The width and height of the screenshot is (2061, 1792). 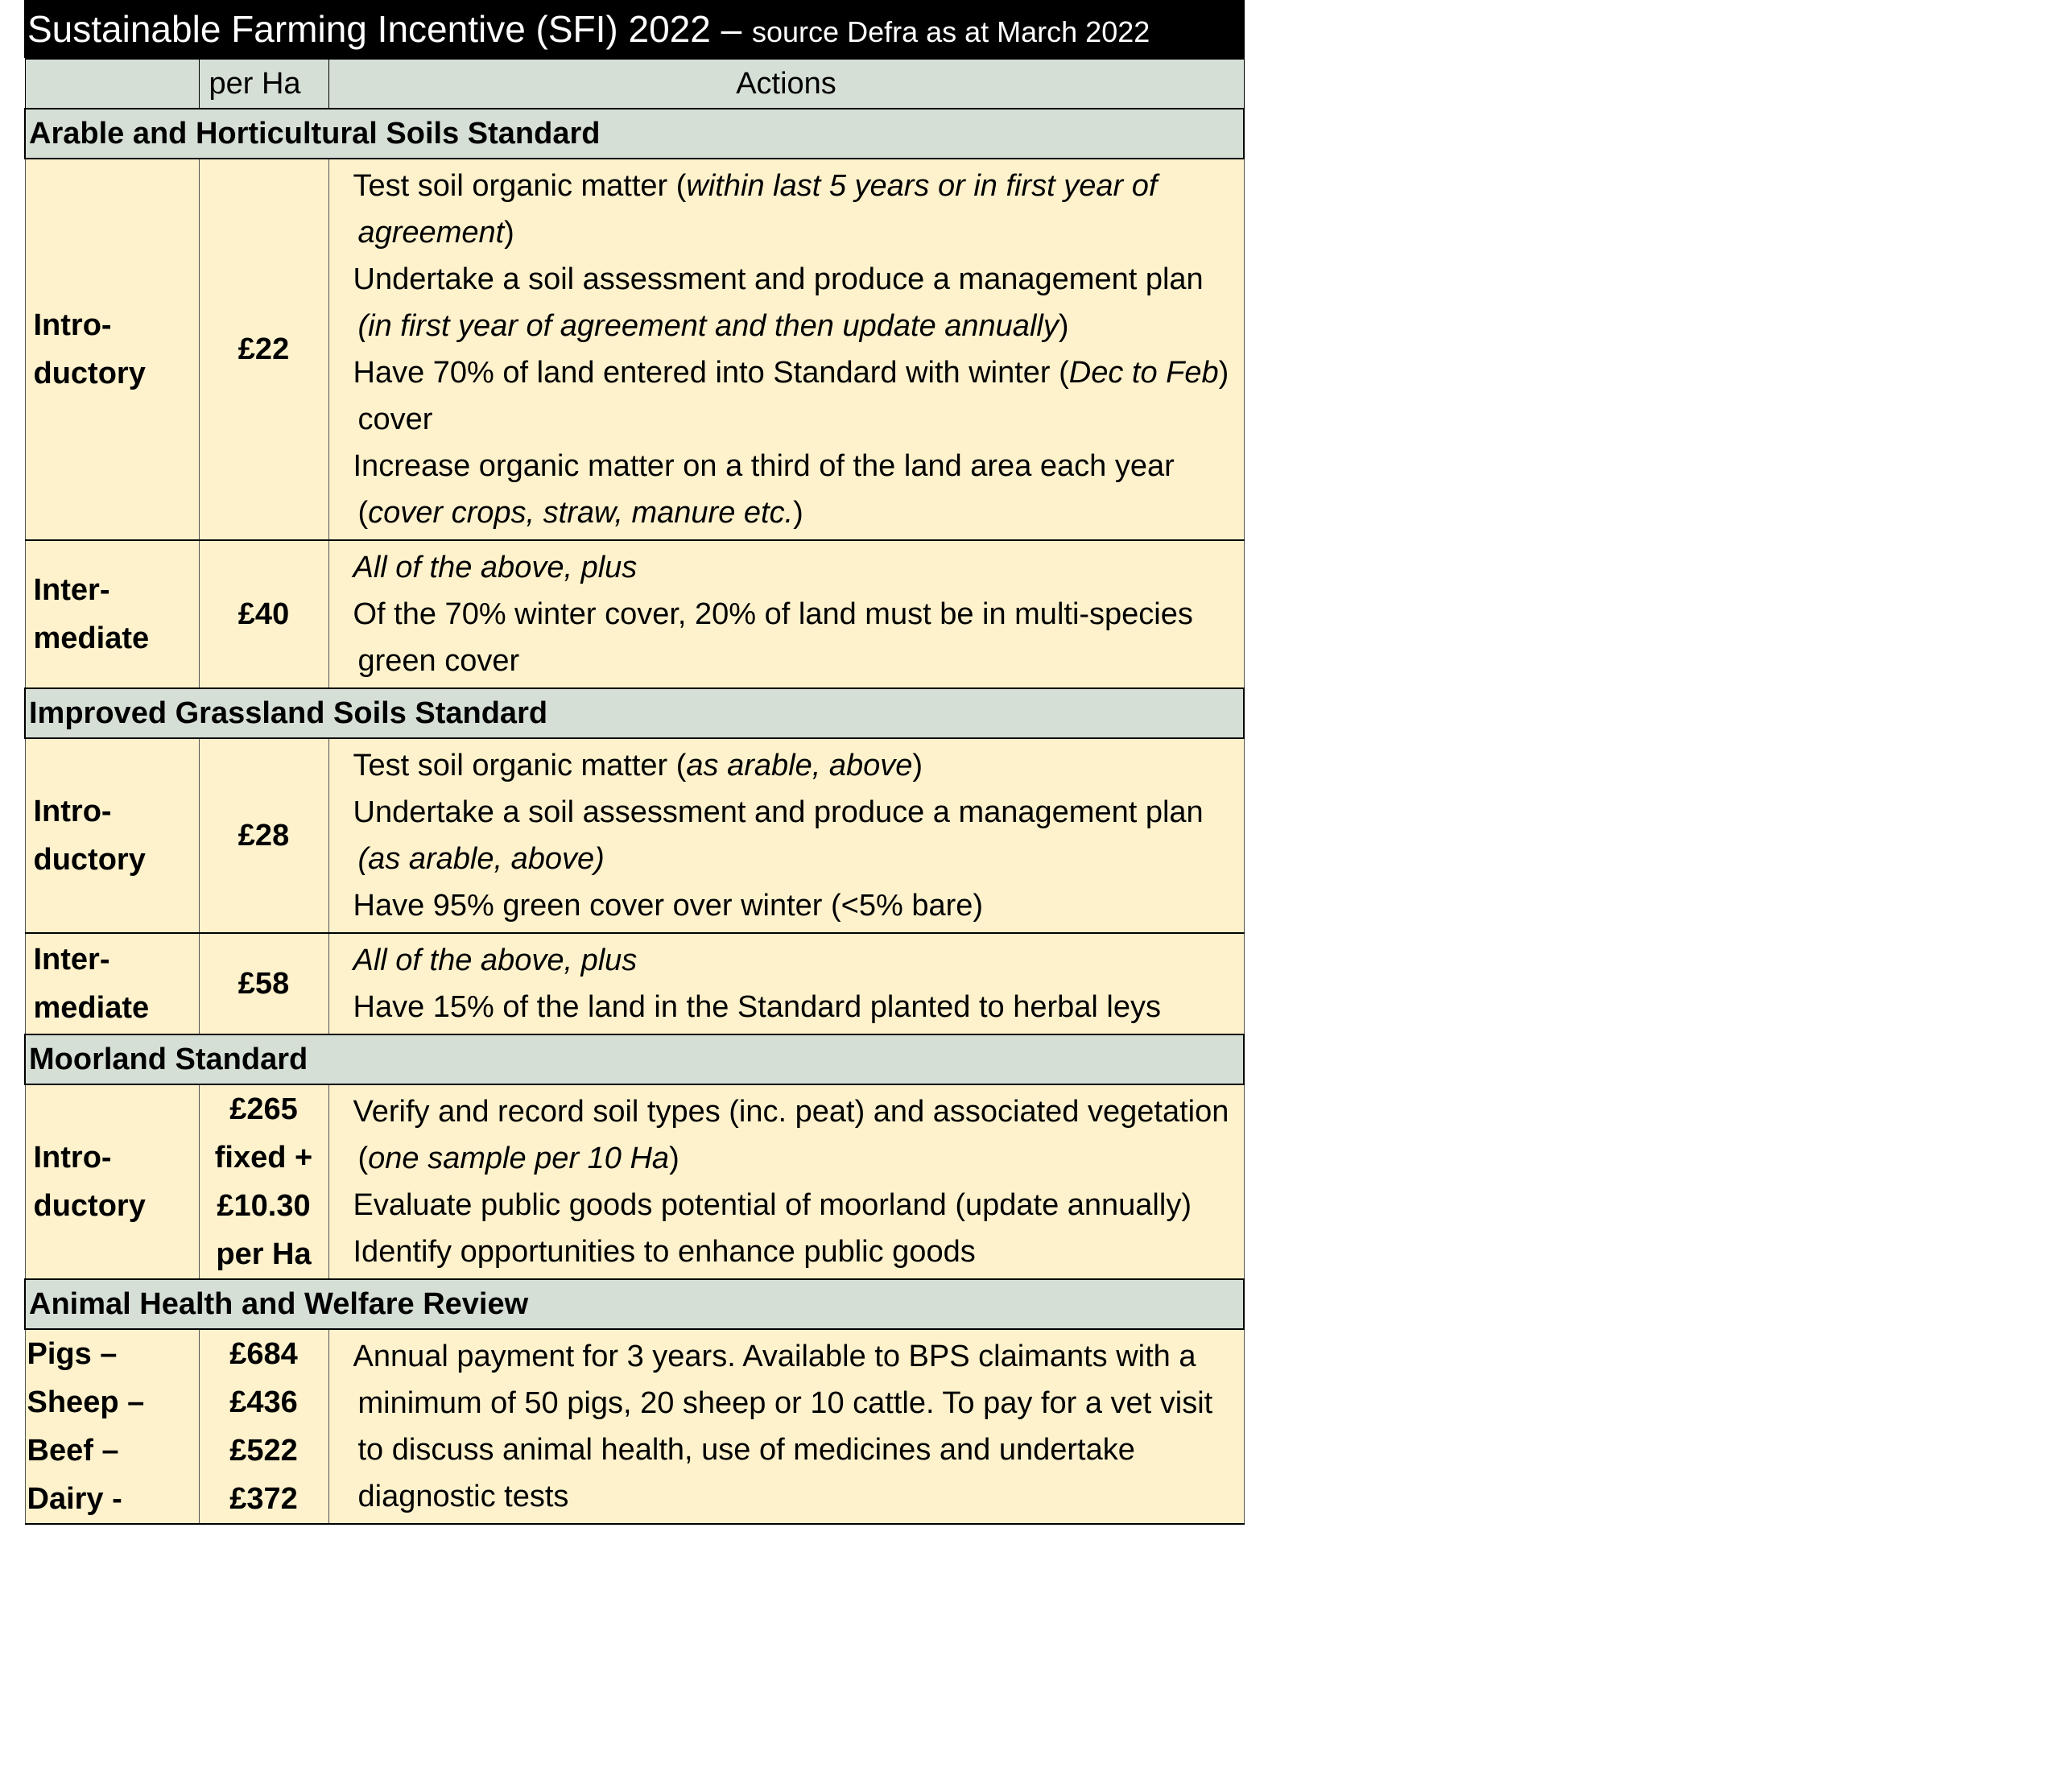 I want to click on header-row: per Ha Actions, so click(x=634, y=83).